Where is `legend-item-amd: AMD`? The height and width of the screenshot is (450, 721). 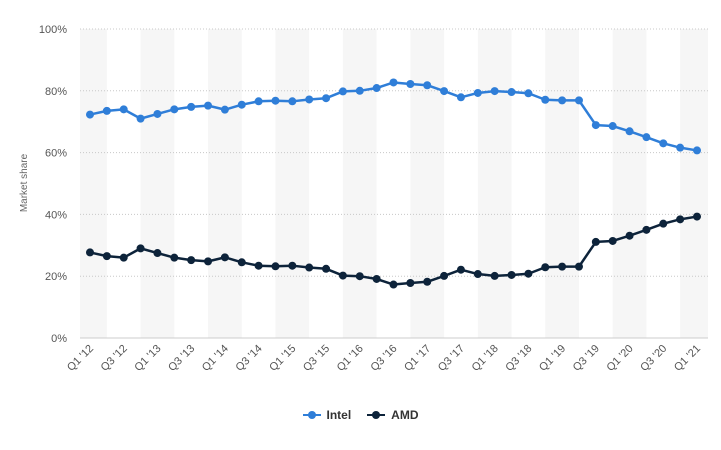 legend-item-amd: AMD is located at coordinates (393, 415).